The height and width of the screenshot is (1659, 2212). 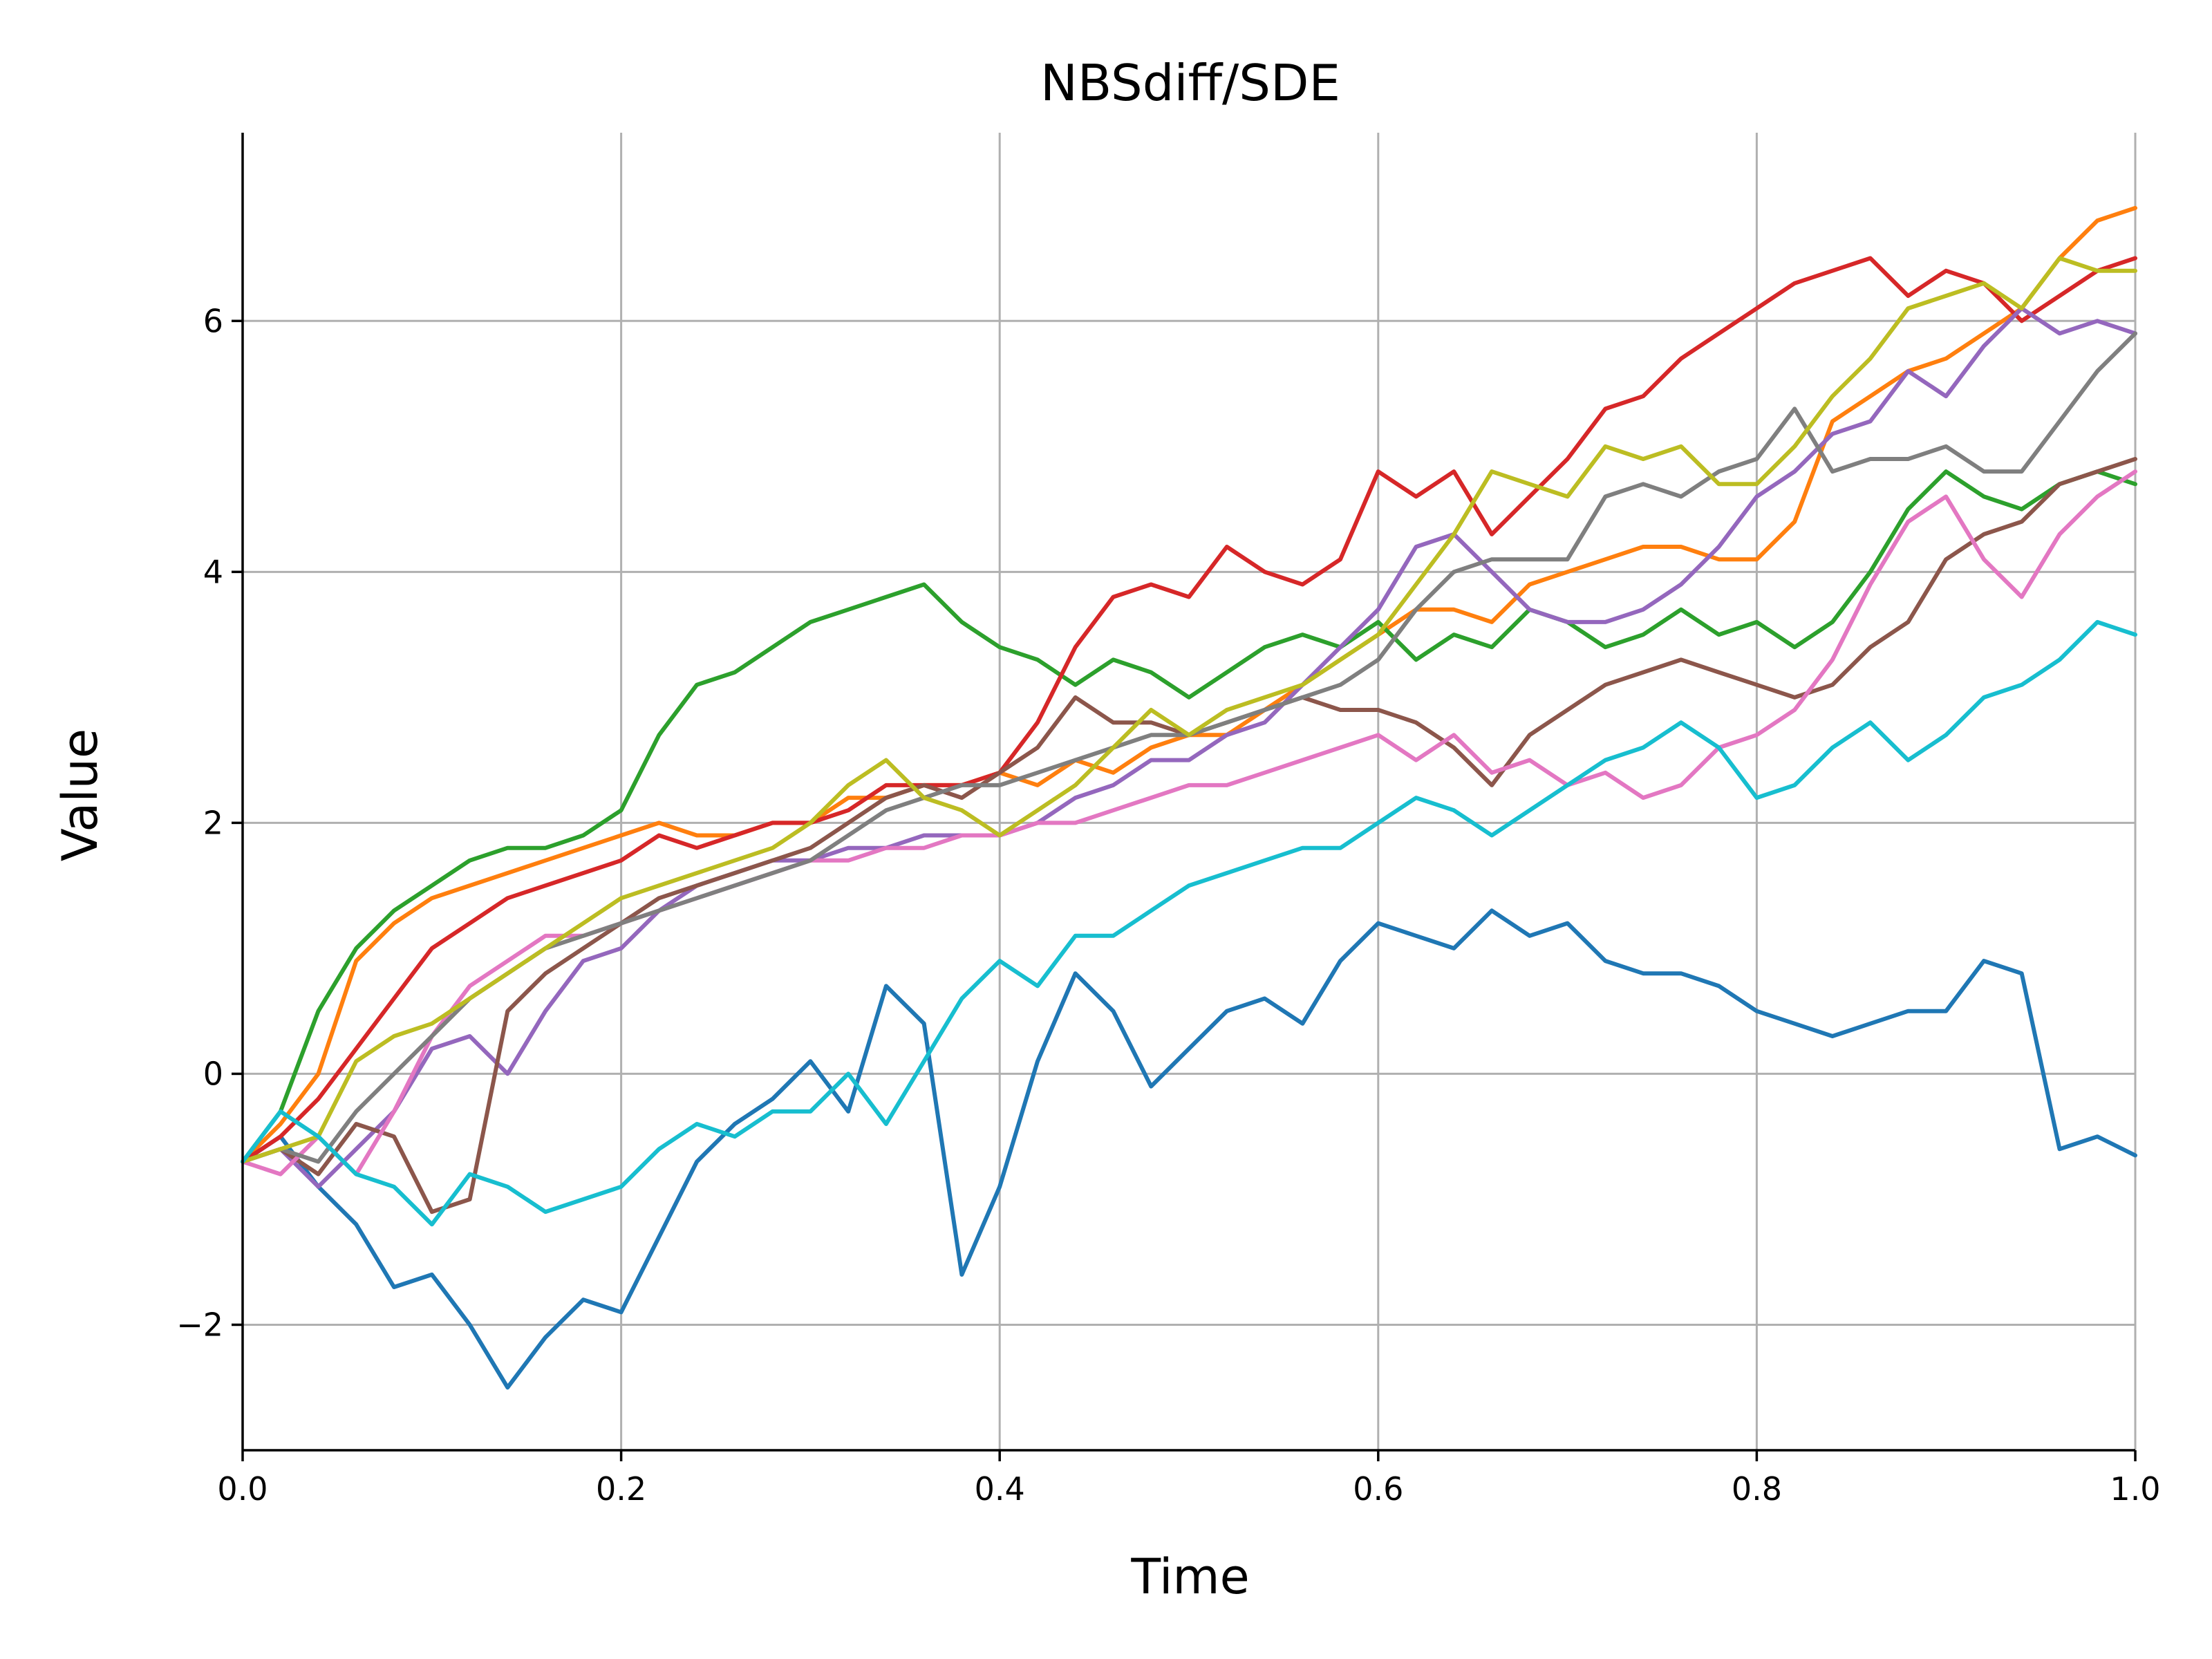 What do you see at coordinates (242, 1489) in the screenshot?
I see `x-tick-label: 0.0` at bounding box center [242, 1489].